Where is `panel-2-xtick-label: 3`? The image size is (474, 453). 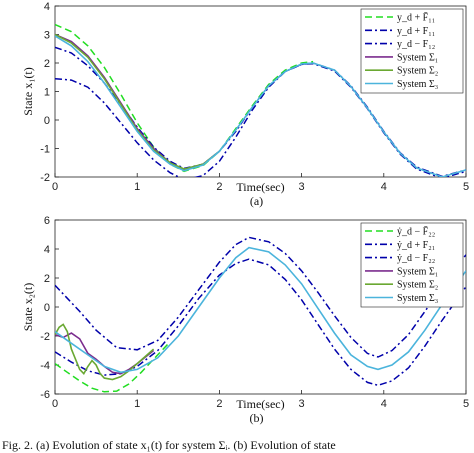
panel-2-xtick-label: 3 is located at coordinates (302, 404).